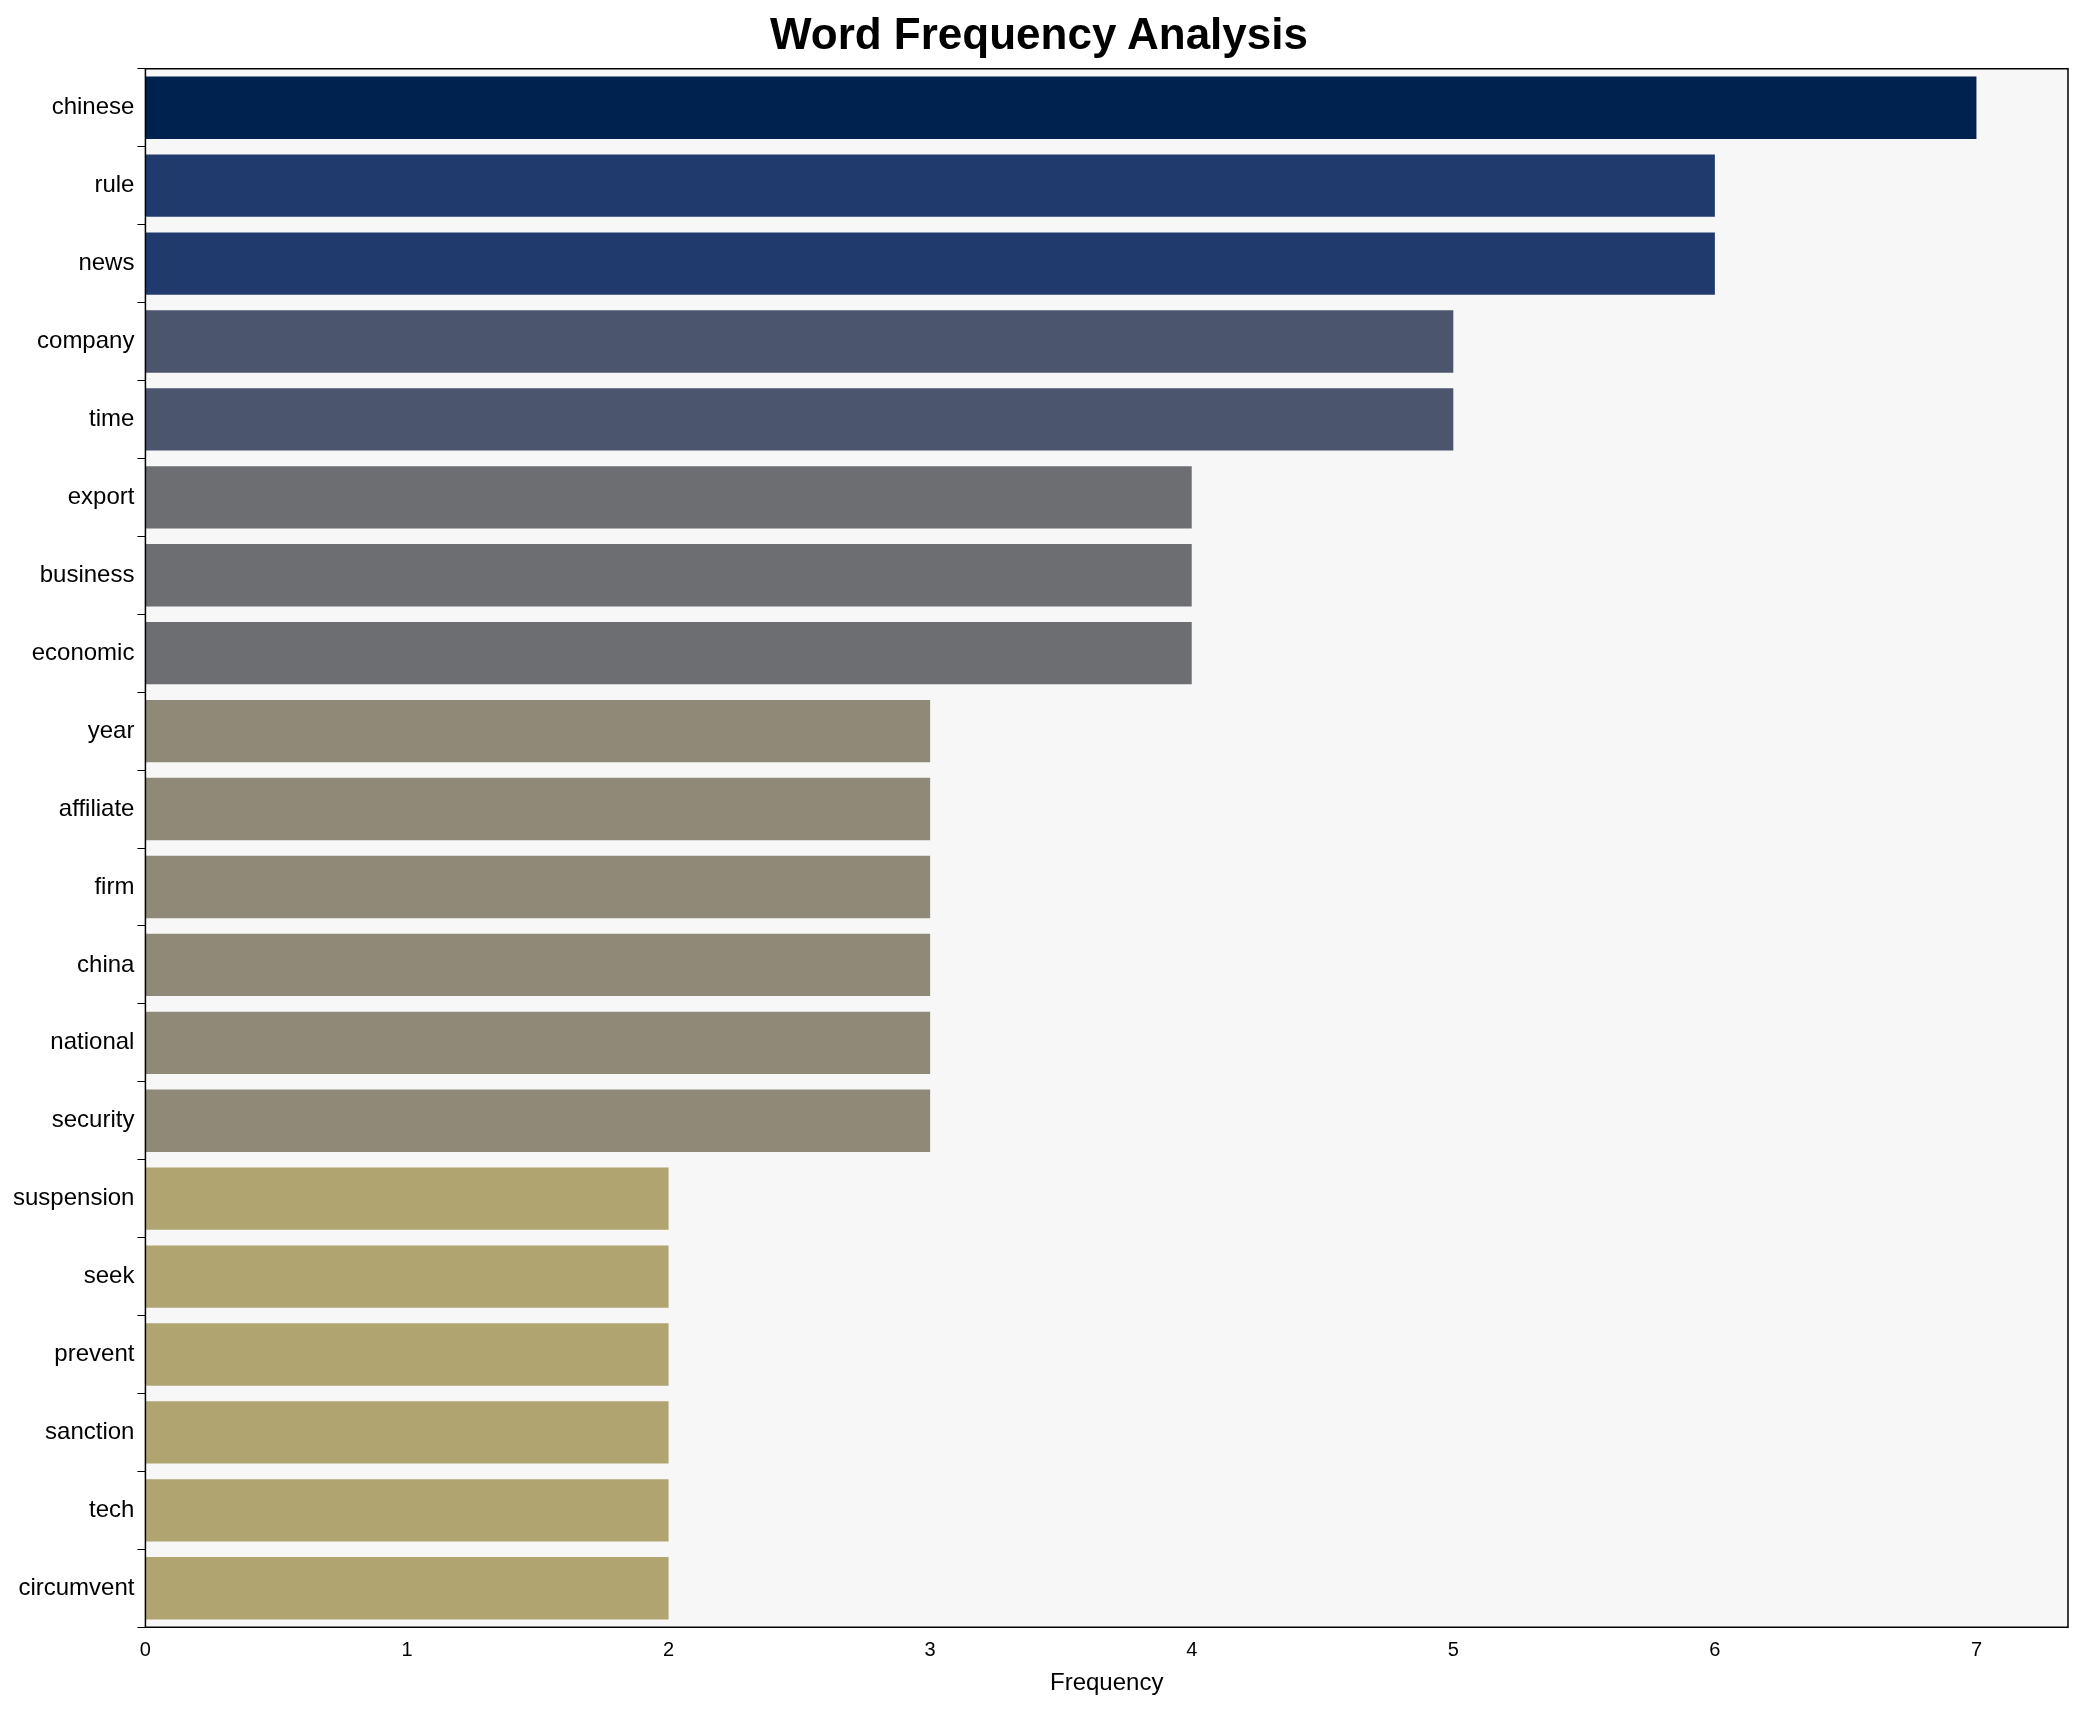 This screenshot has height=1722, width=2088. I want to click on y-tick-label: circumvent, so click(76, 1586).